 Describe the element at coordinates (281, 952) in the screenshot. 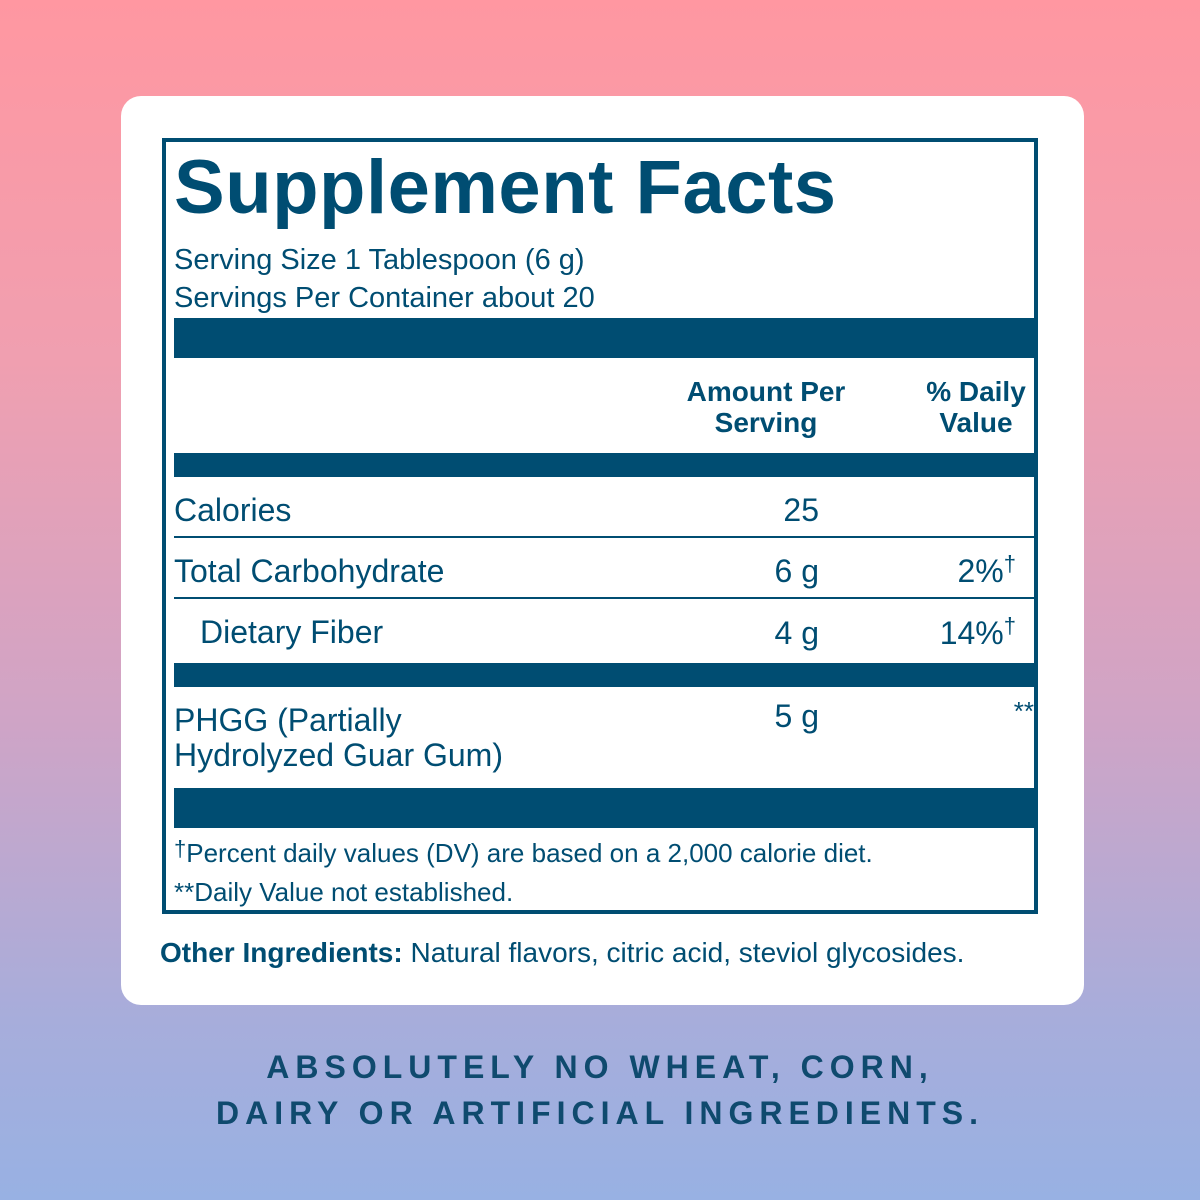

I see `other-ingredients-label: Other Ingredients:` at that location.